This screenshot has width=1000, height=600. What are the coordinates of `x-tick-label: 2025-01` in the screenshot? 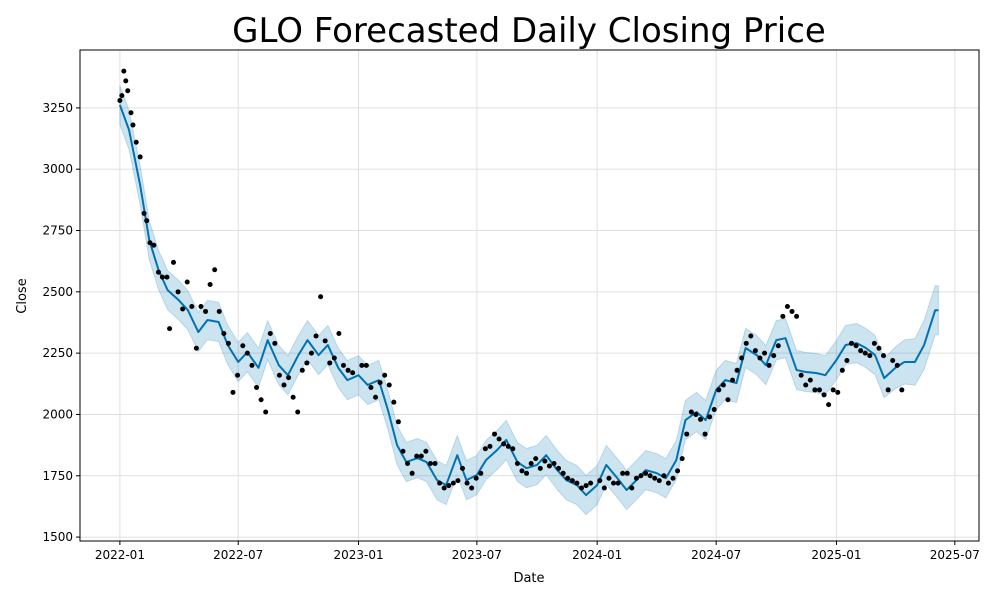 It's located at (836, 555).